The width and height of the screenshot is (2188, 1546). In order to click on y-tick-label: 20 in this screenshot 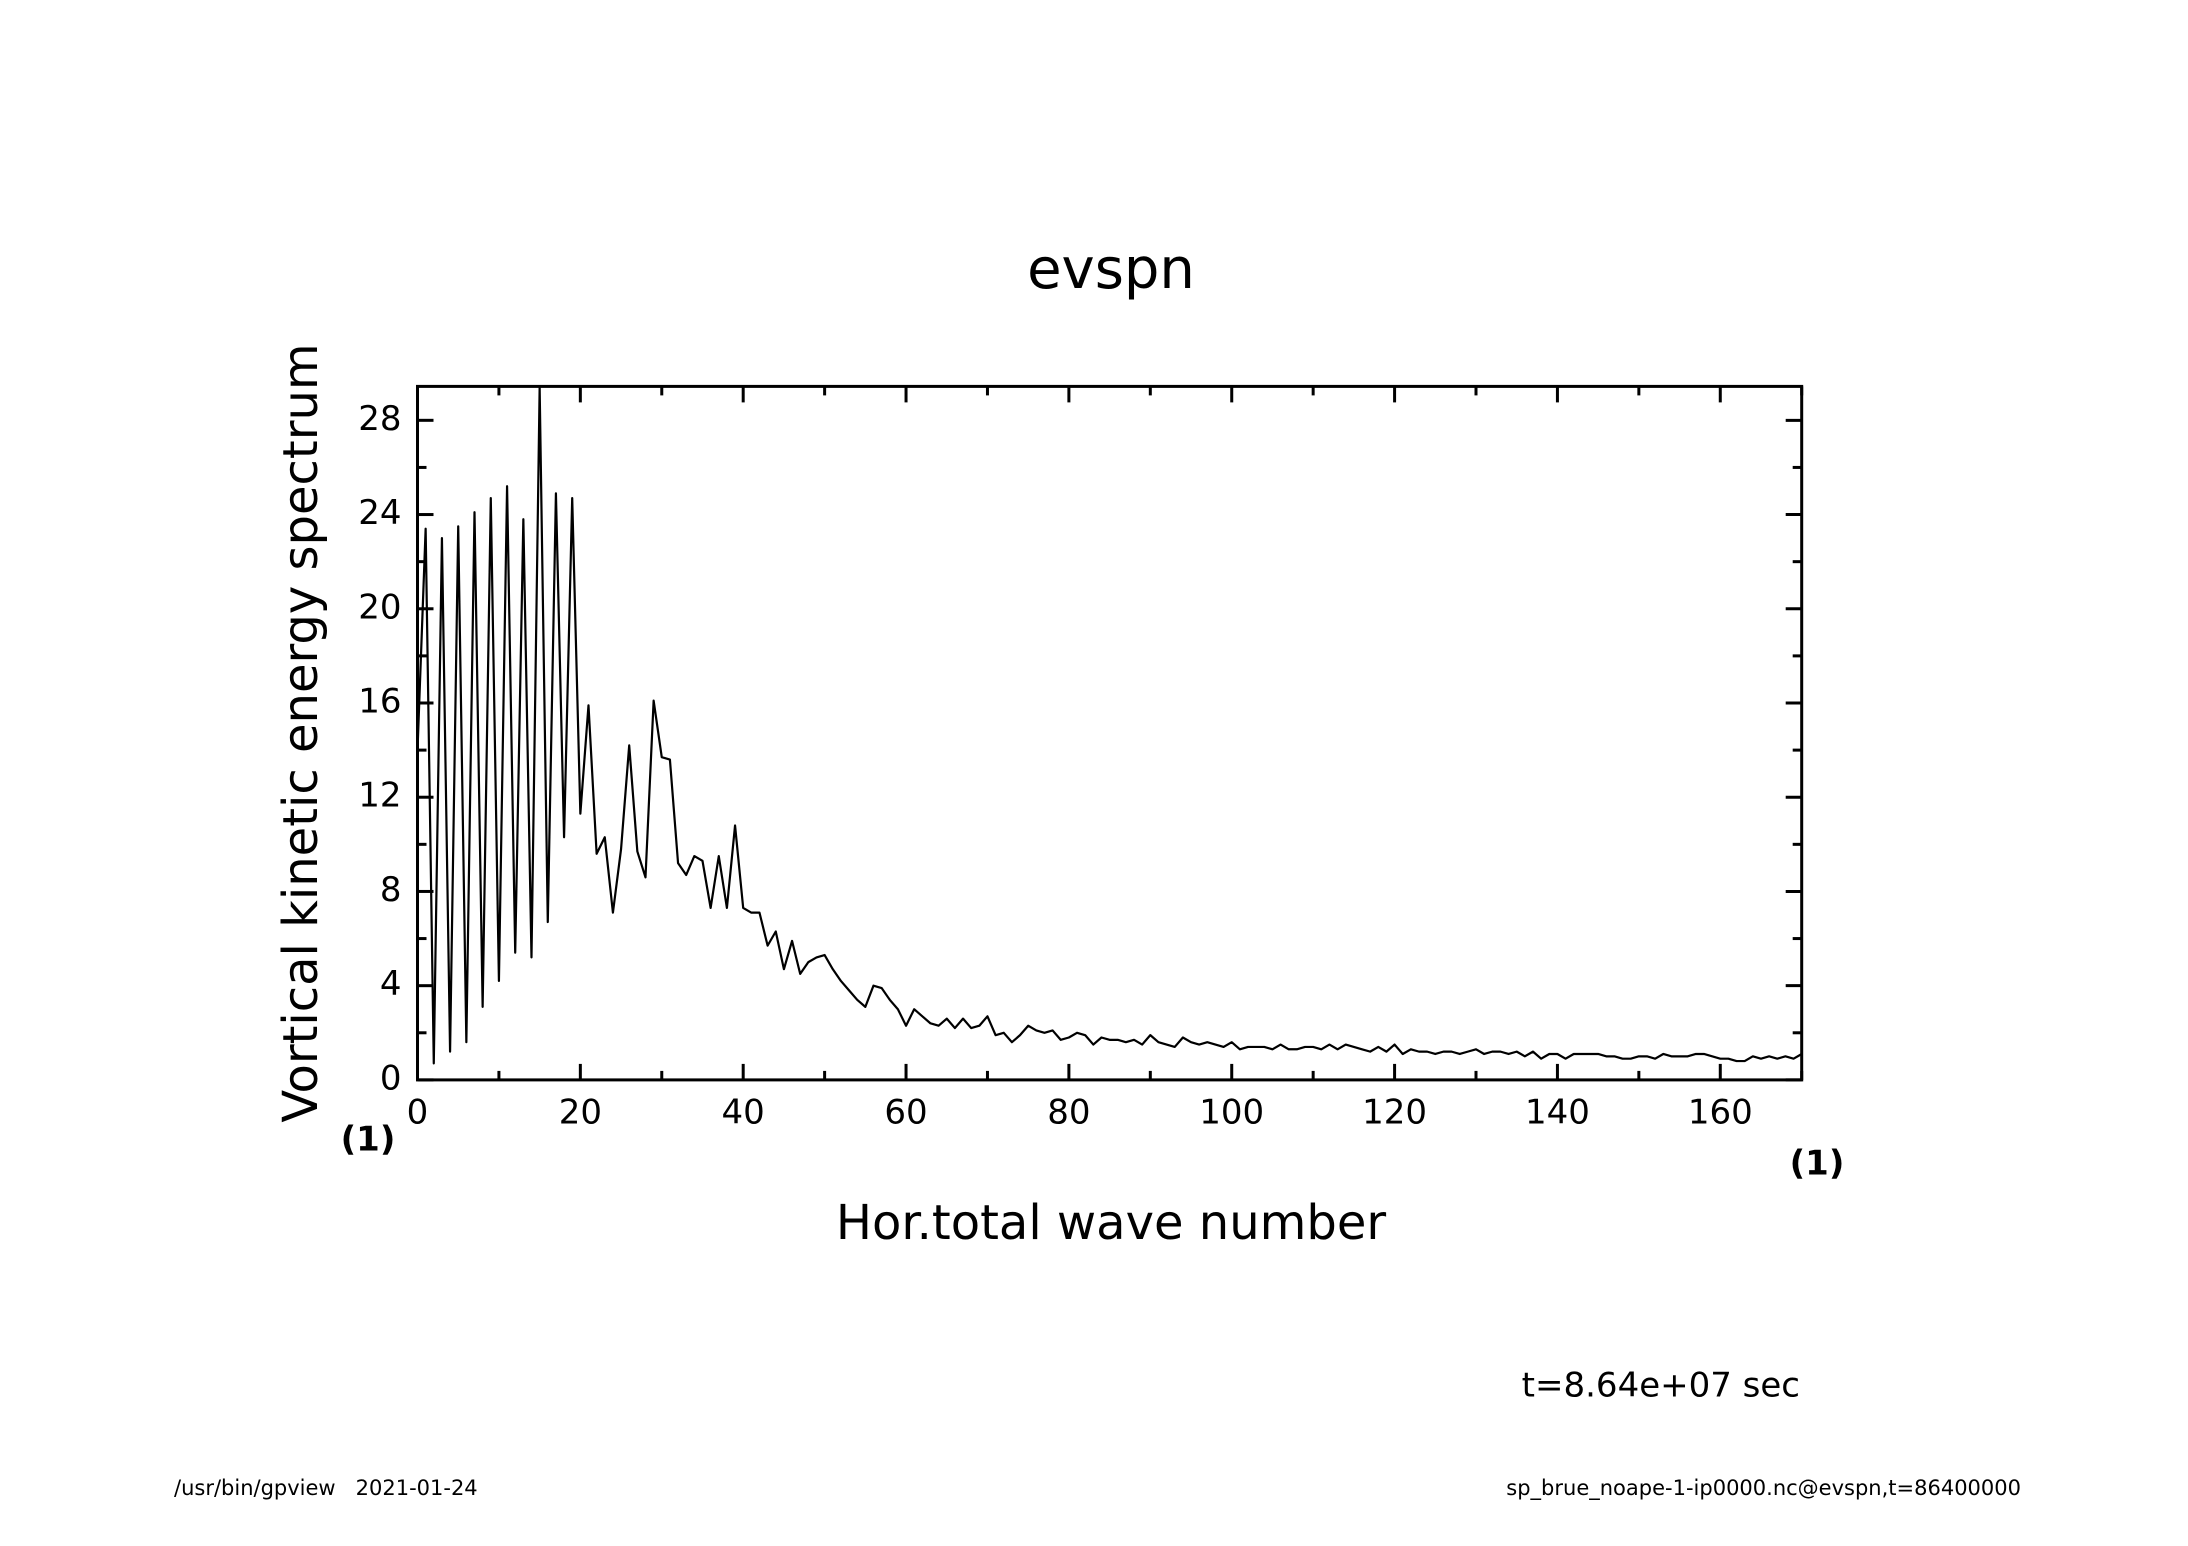, I will do `click(379, 607)`.